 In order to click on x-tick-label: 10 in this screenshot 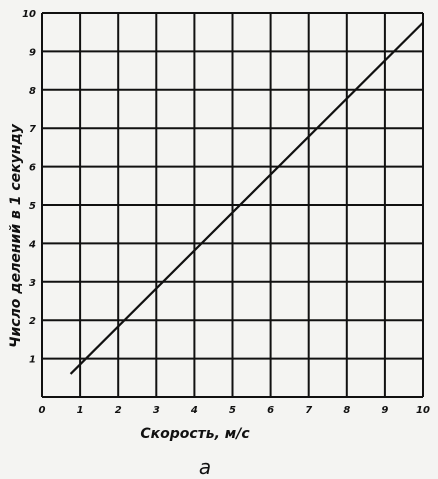, I will do `click(423, 410)`.